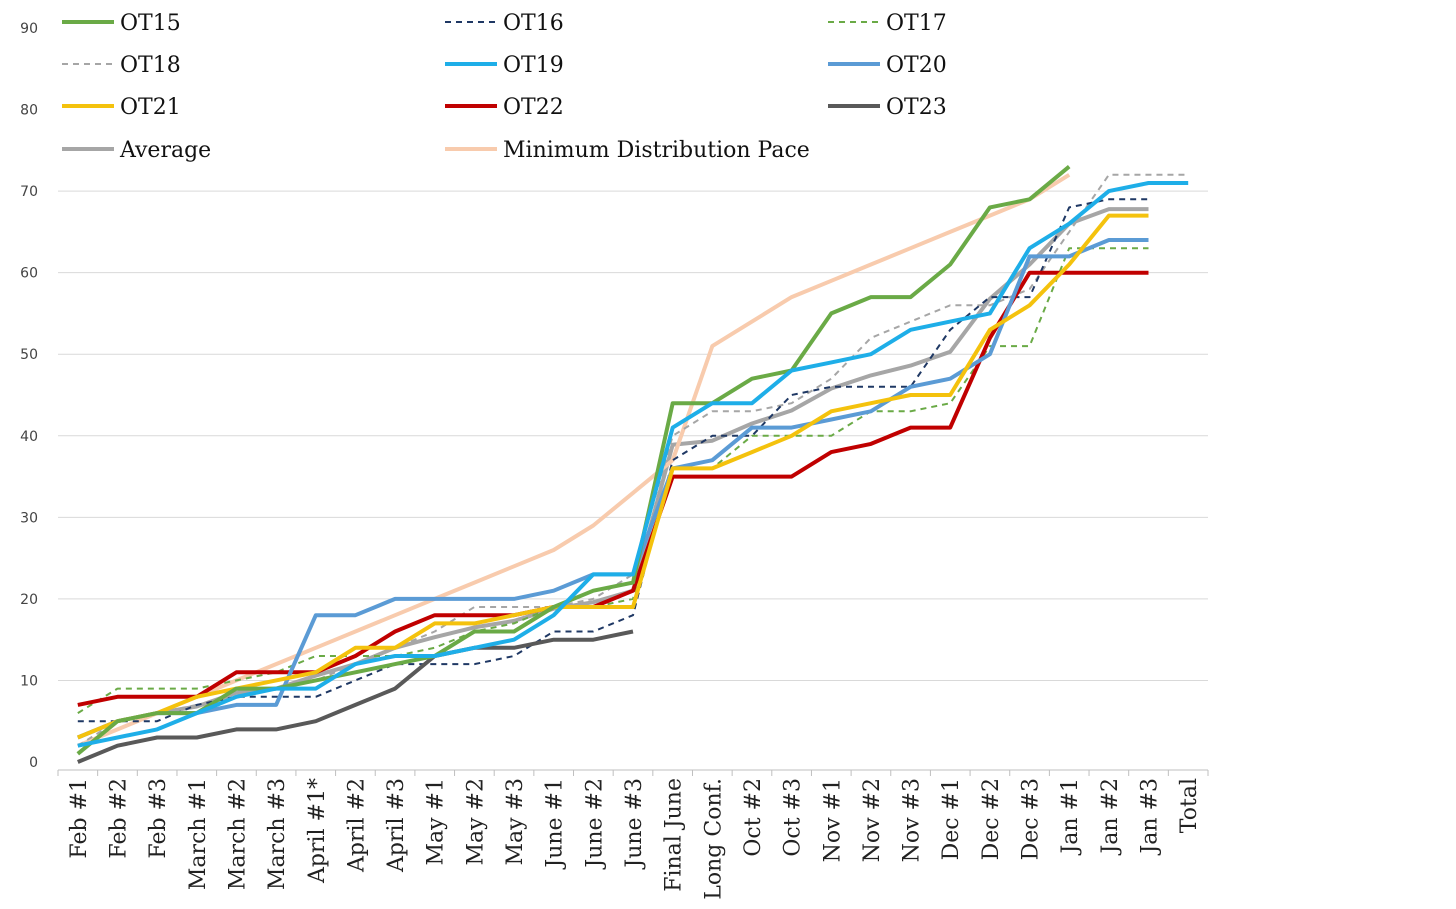  Describe the element at coordinates (916, 107) in the screenshot. I see `legend-label: OT23` at that location.